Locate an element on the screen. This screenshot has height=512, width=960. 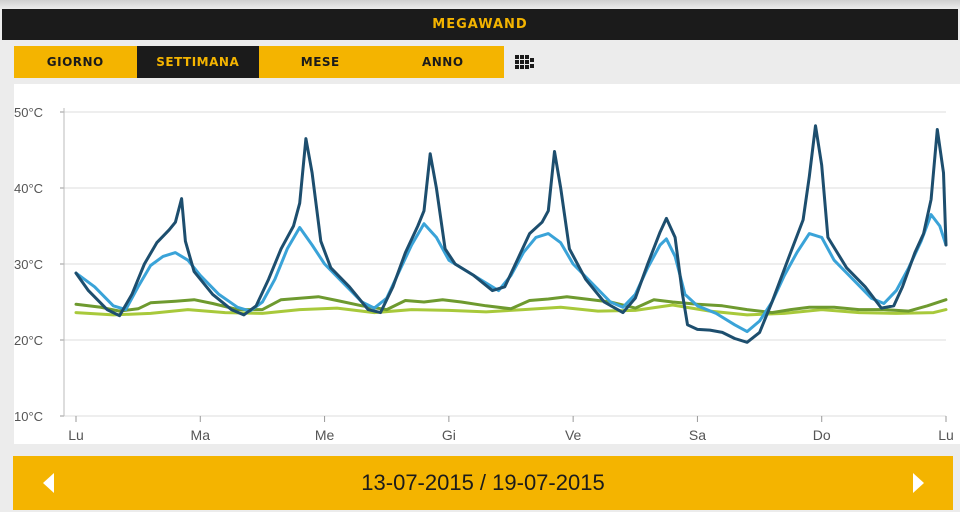
y-tick-label: 30°C is located at coordinates (28, 264).